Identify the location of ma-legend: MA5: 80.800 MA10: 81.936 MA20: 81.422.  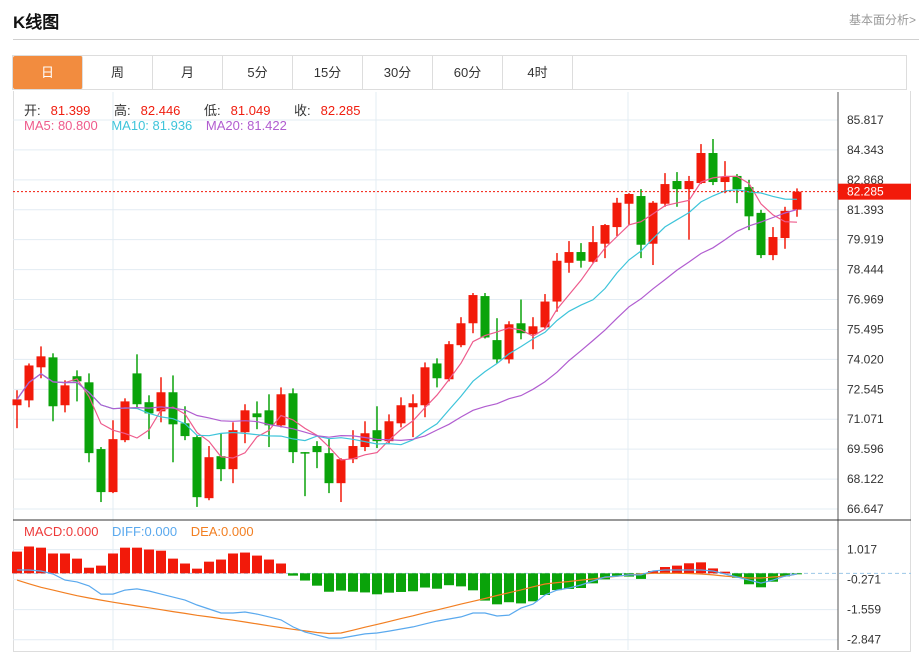
(160, 125).